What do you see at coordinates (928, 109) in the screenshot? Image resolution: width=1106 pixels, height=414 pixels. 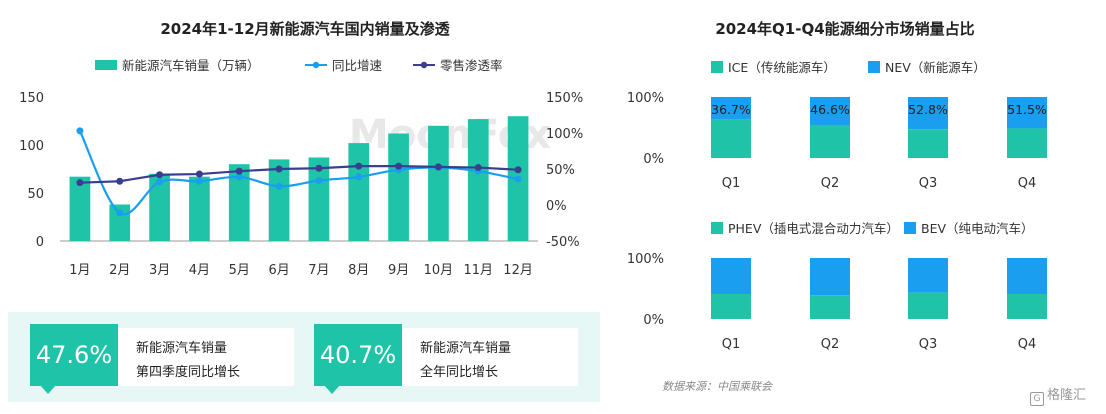 I see `data-label: 52.8%` at bounding box center [928, 109].